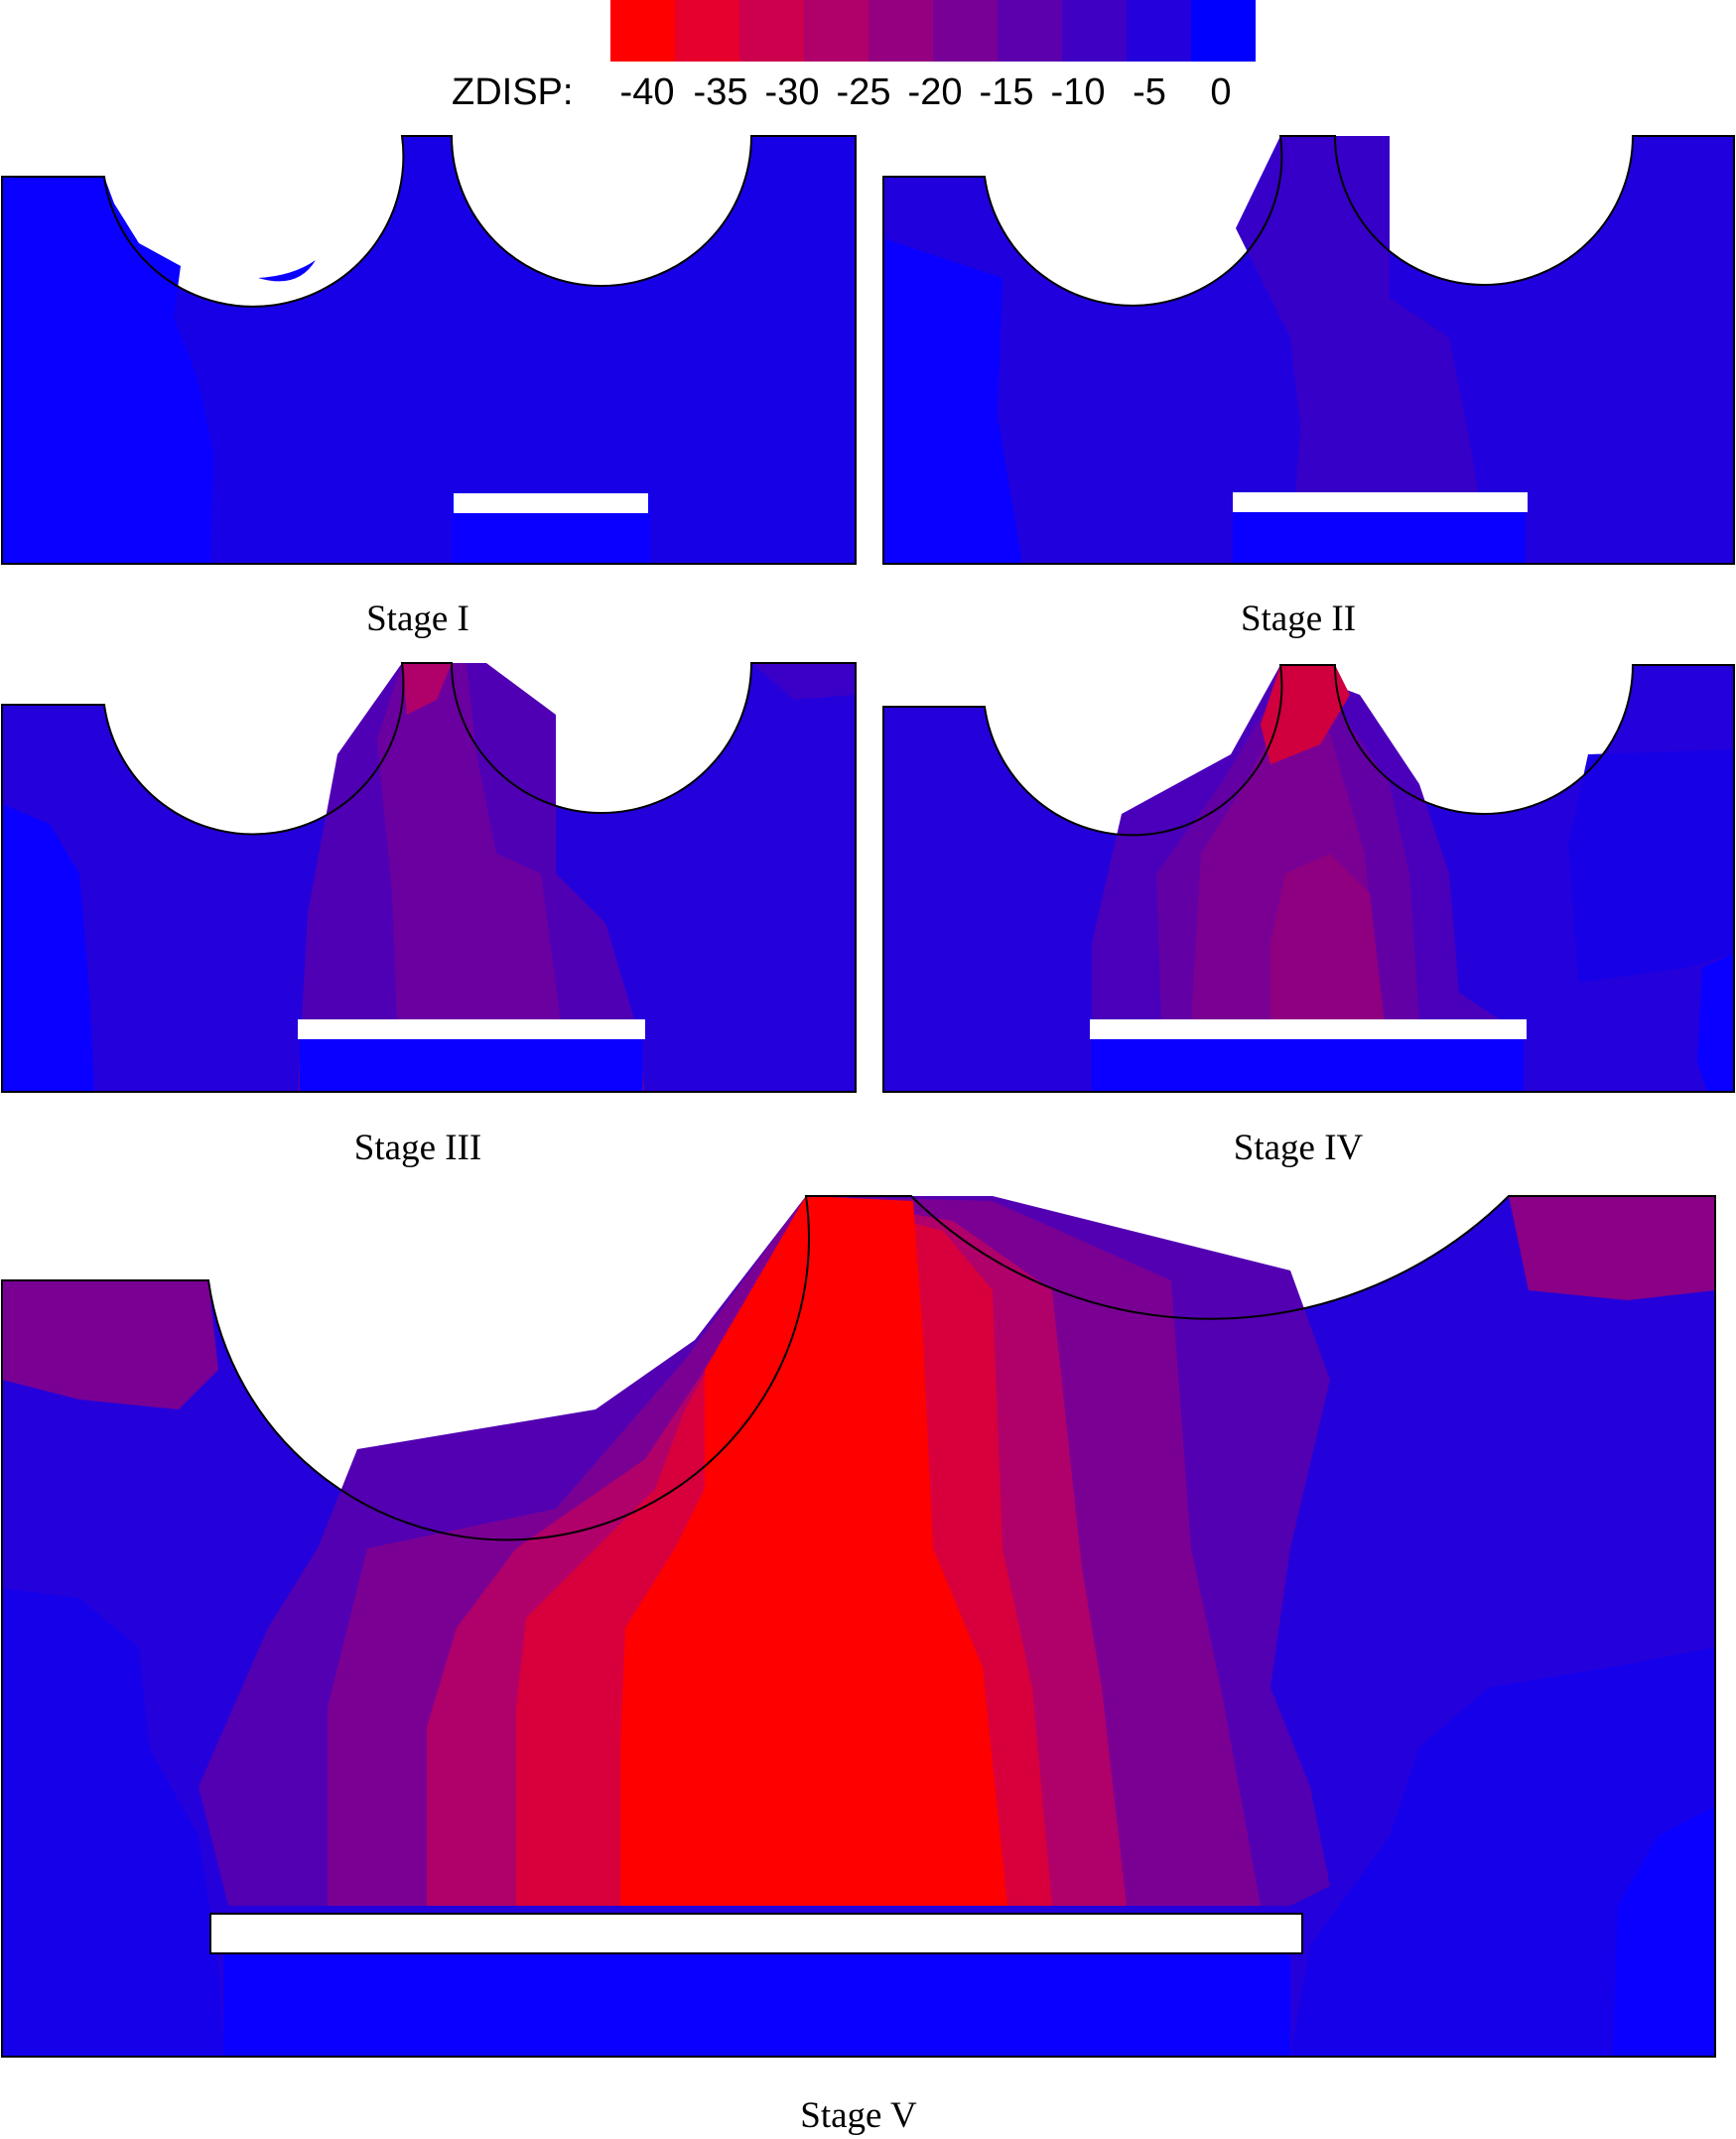  I want to click on stage-1-blue-tip, so click(287, 271).